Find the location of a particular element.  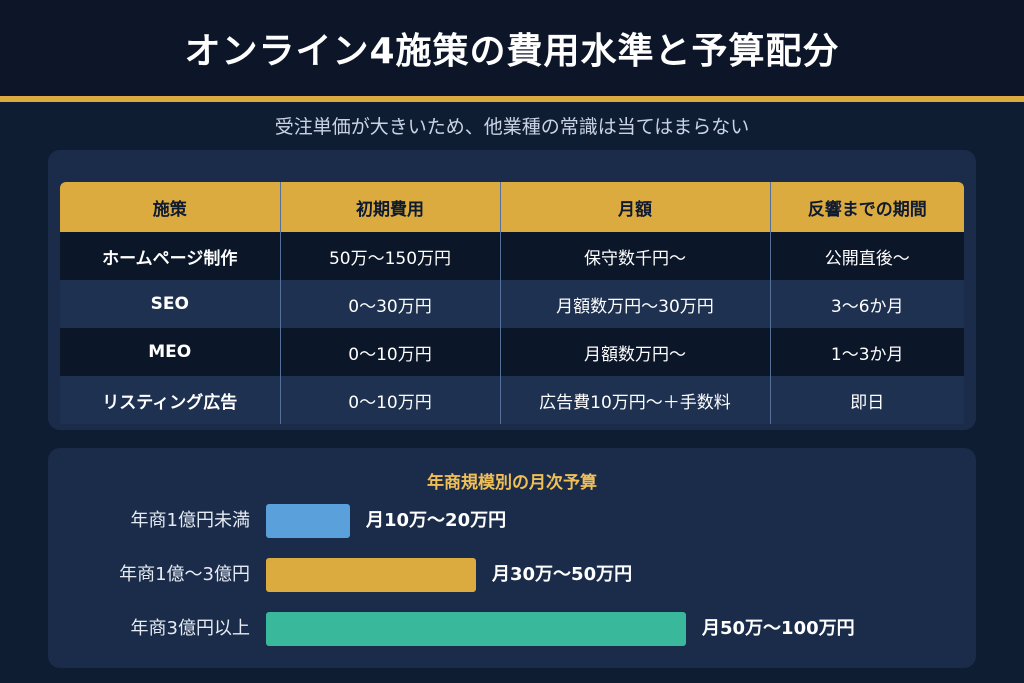

row-response-period: 1〜3か月 is located at coordinates (866, 352).